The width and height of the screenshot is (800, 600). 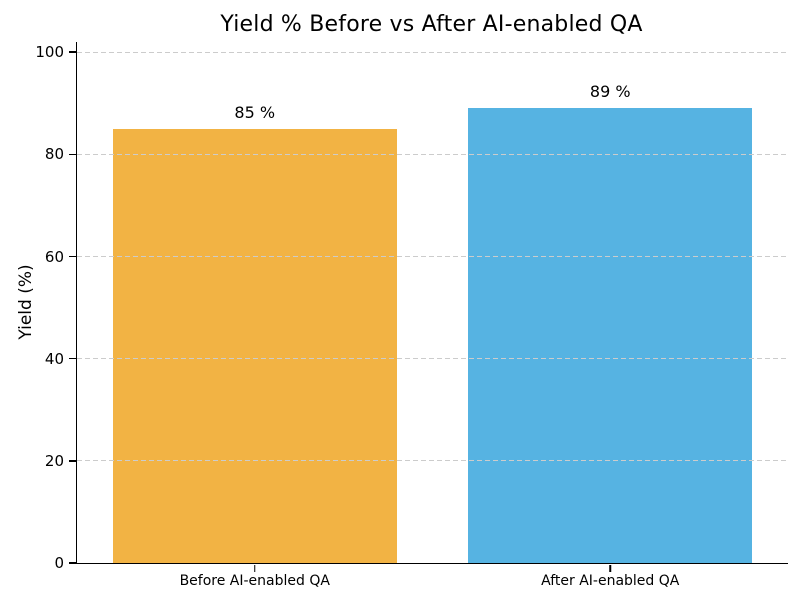 What do you see at coordinates (610, 92) in the screenshot?
I see `bar-value-label: 89 %` at bounding box center [610, 92].